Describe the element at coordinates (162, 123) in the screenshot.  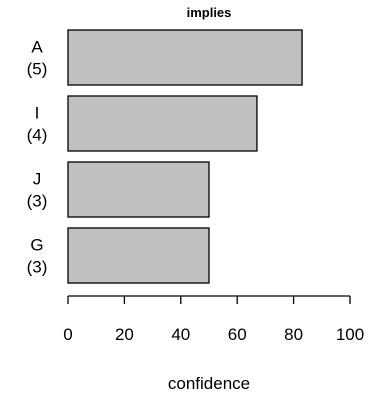
I see `bar-i` at that location.